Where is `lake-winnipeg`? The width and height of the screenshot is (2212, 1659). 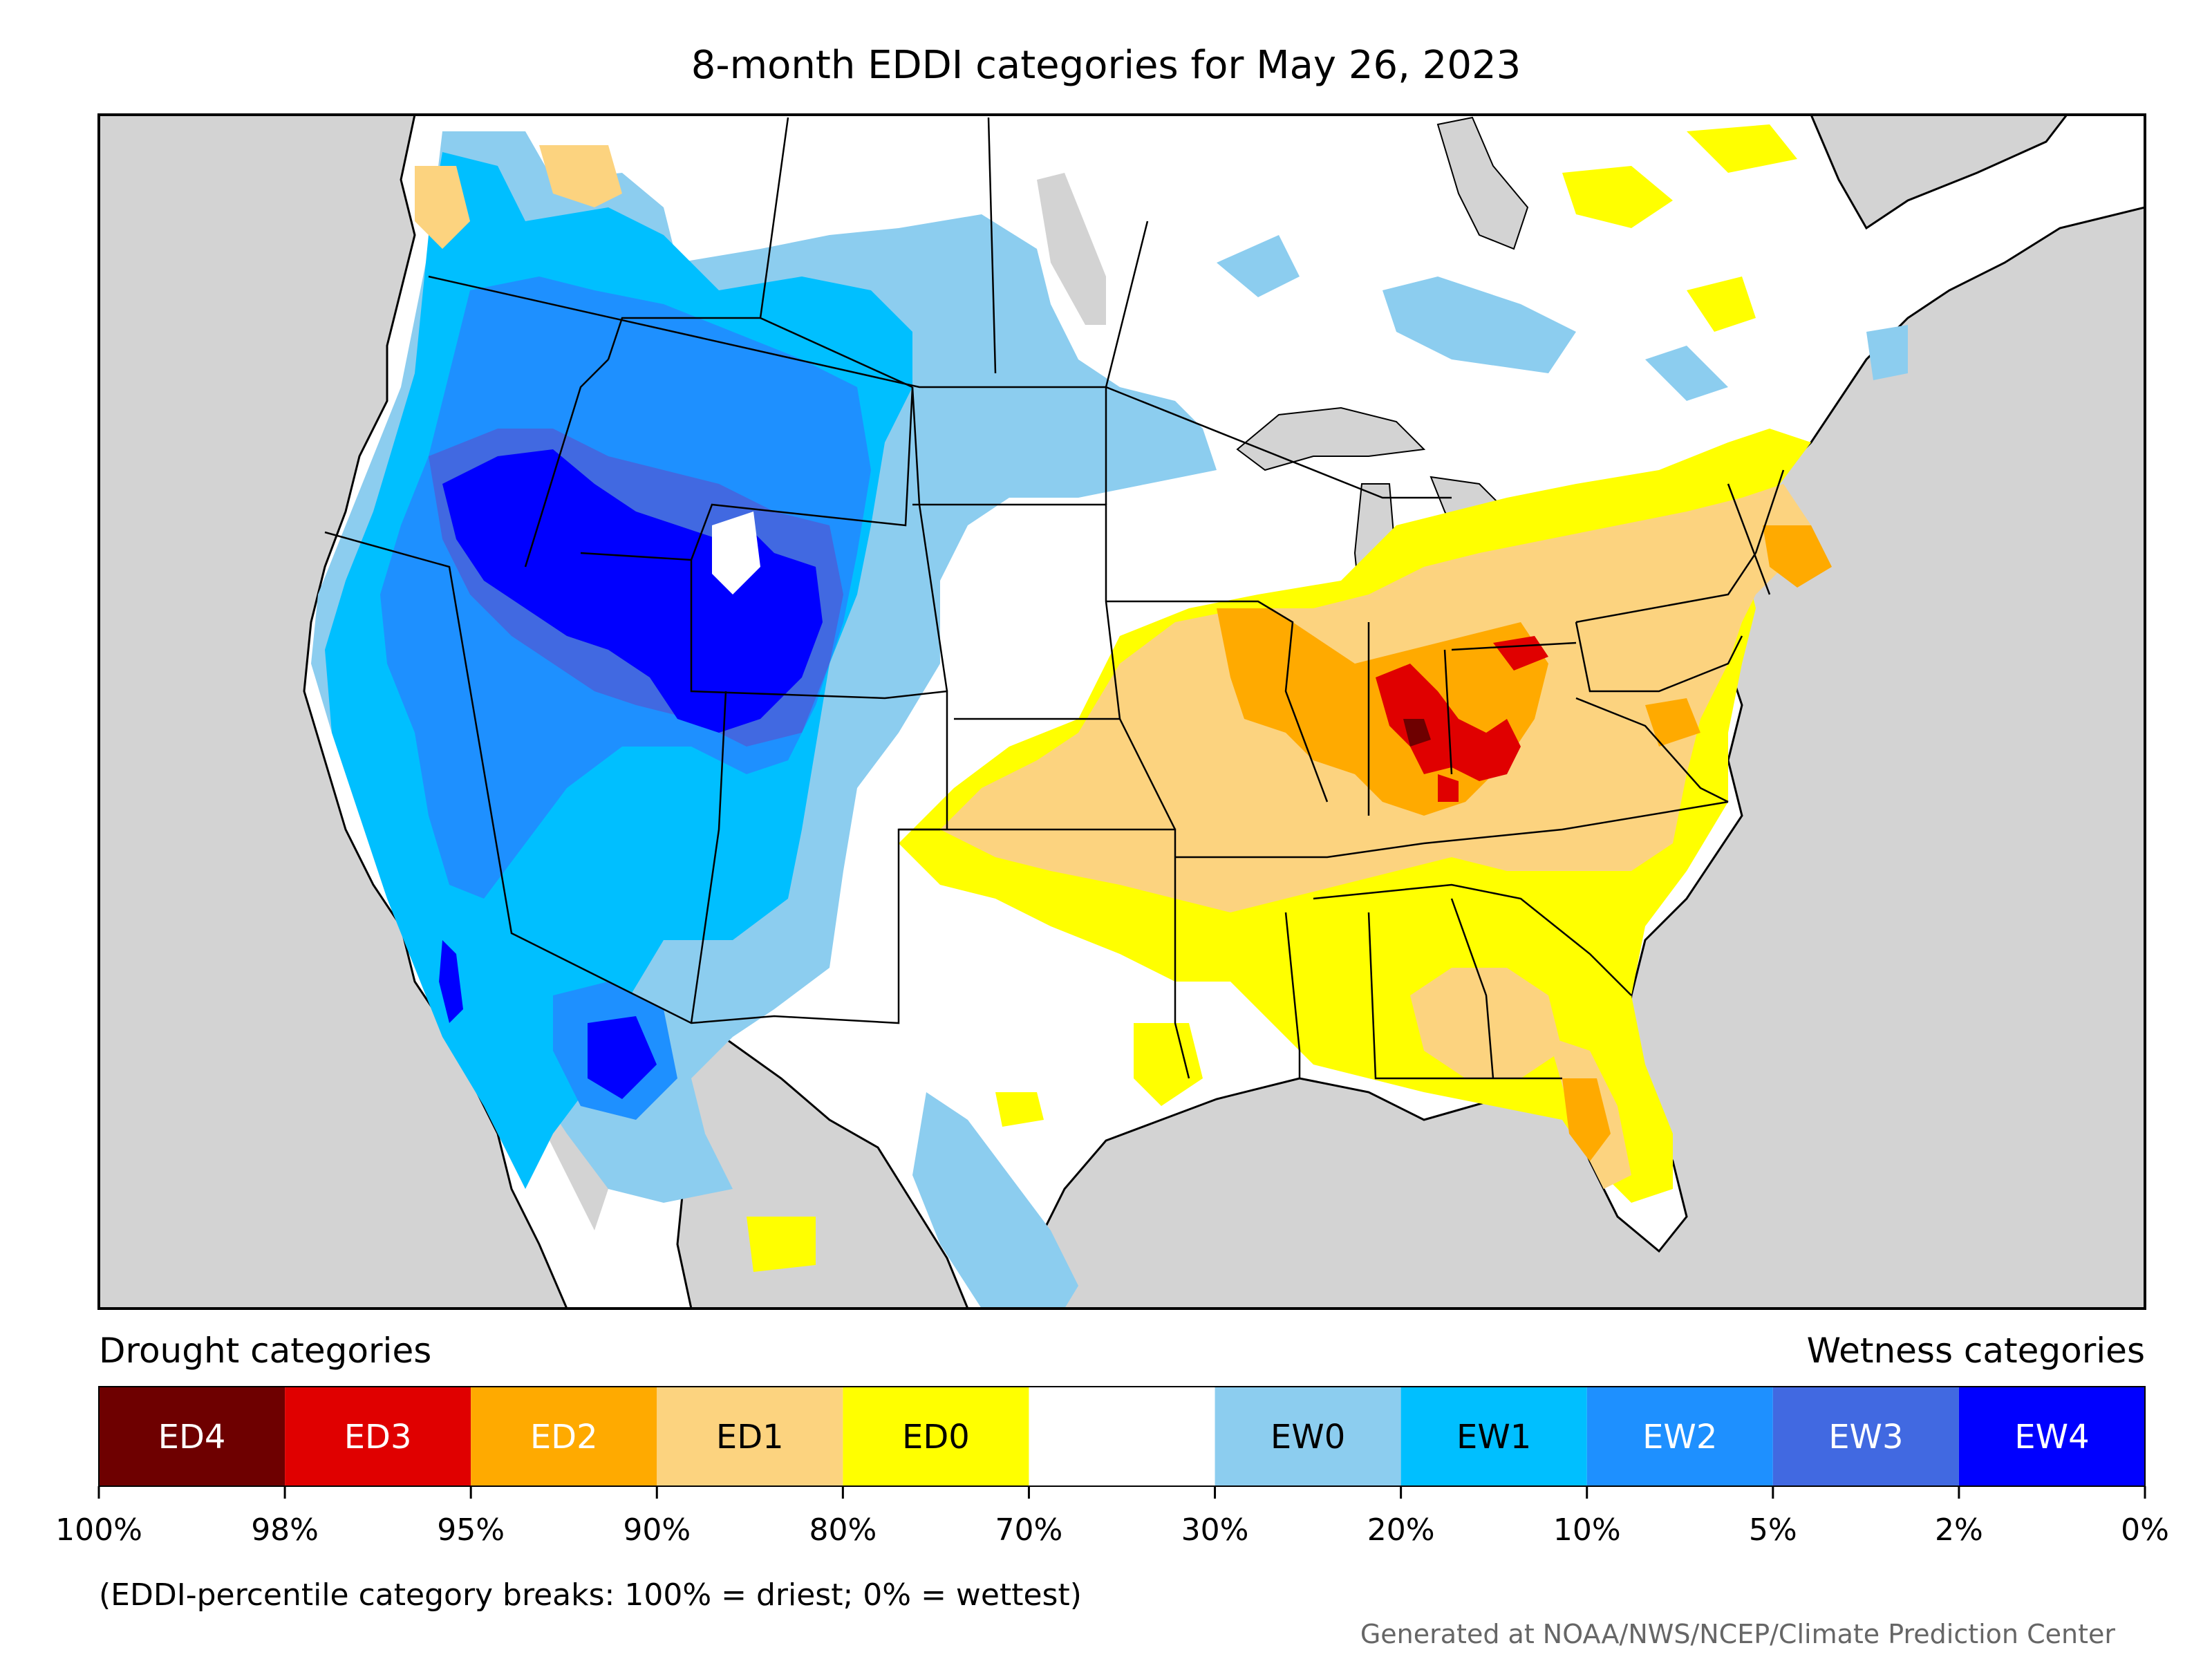 lake-winnipeg is located at coordinates (1071, 249).